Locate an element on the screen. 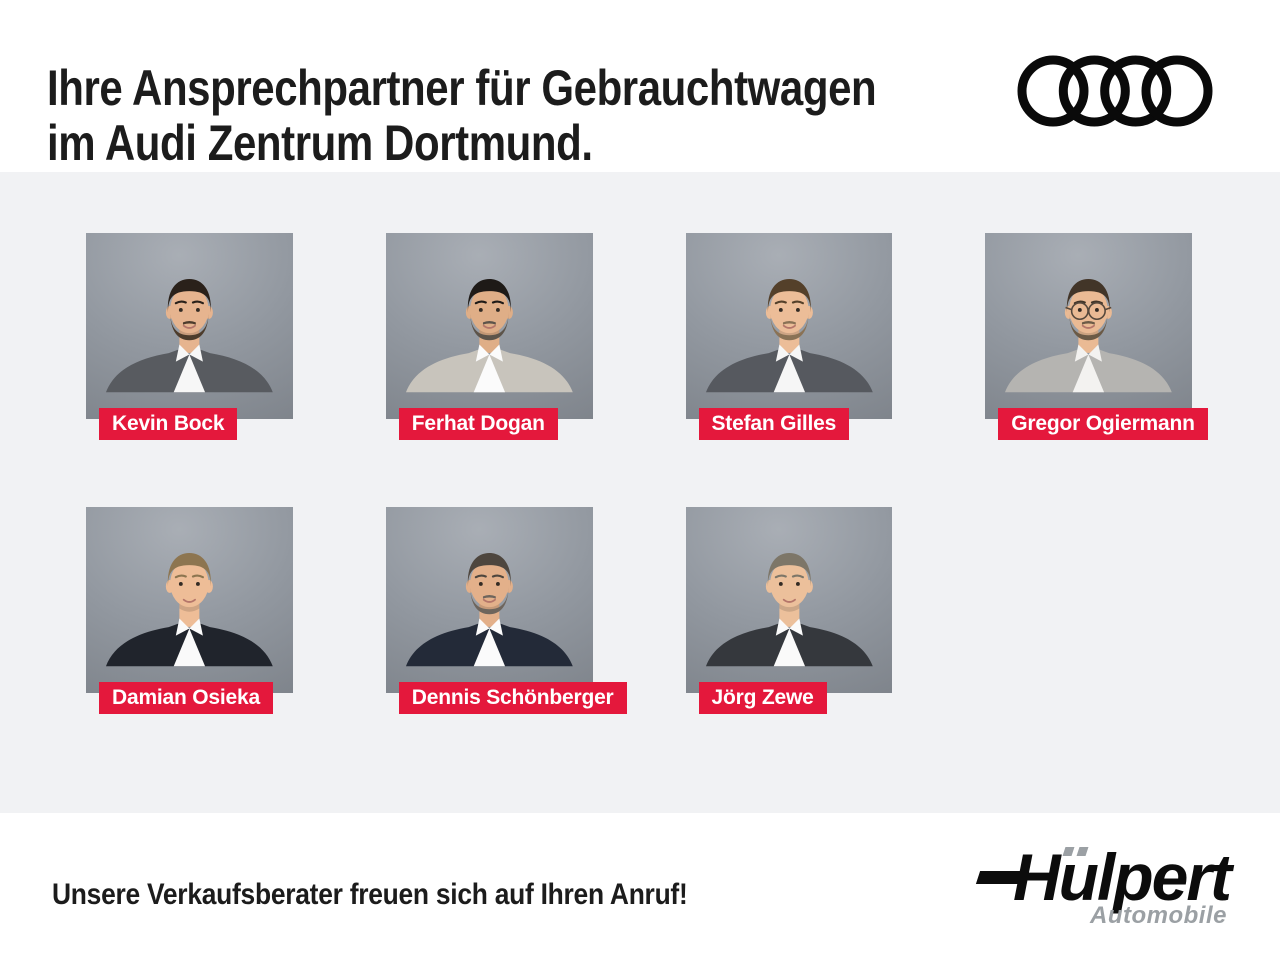 Image resolution: width=1280 pixels, height=960 pixels. team-member-name-label: Ferhat Dogan is located at coordinates (478, 424).